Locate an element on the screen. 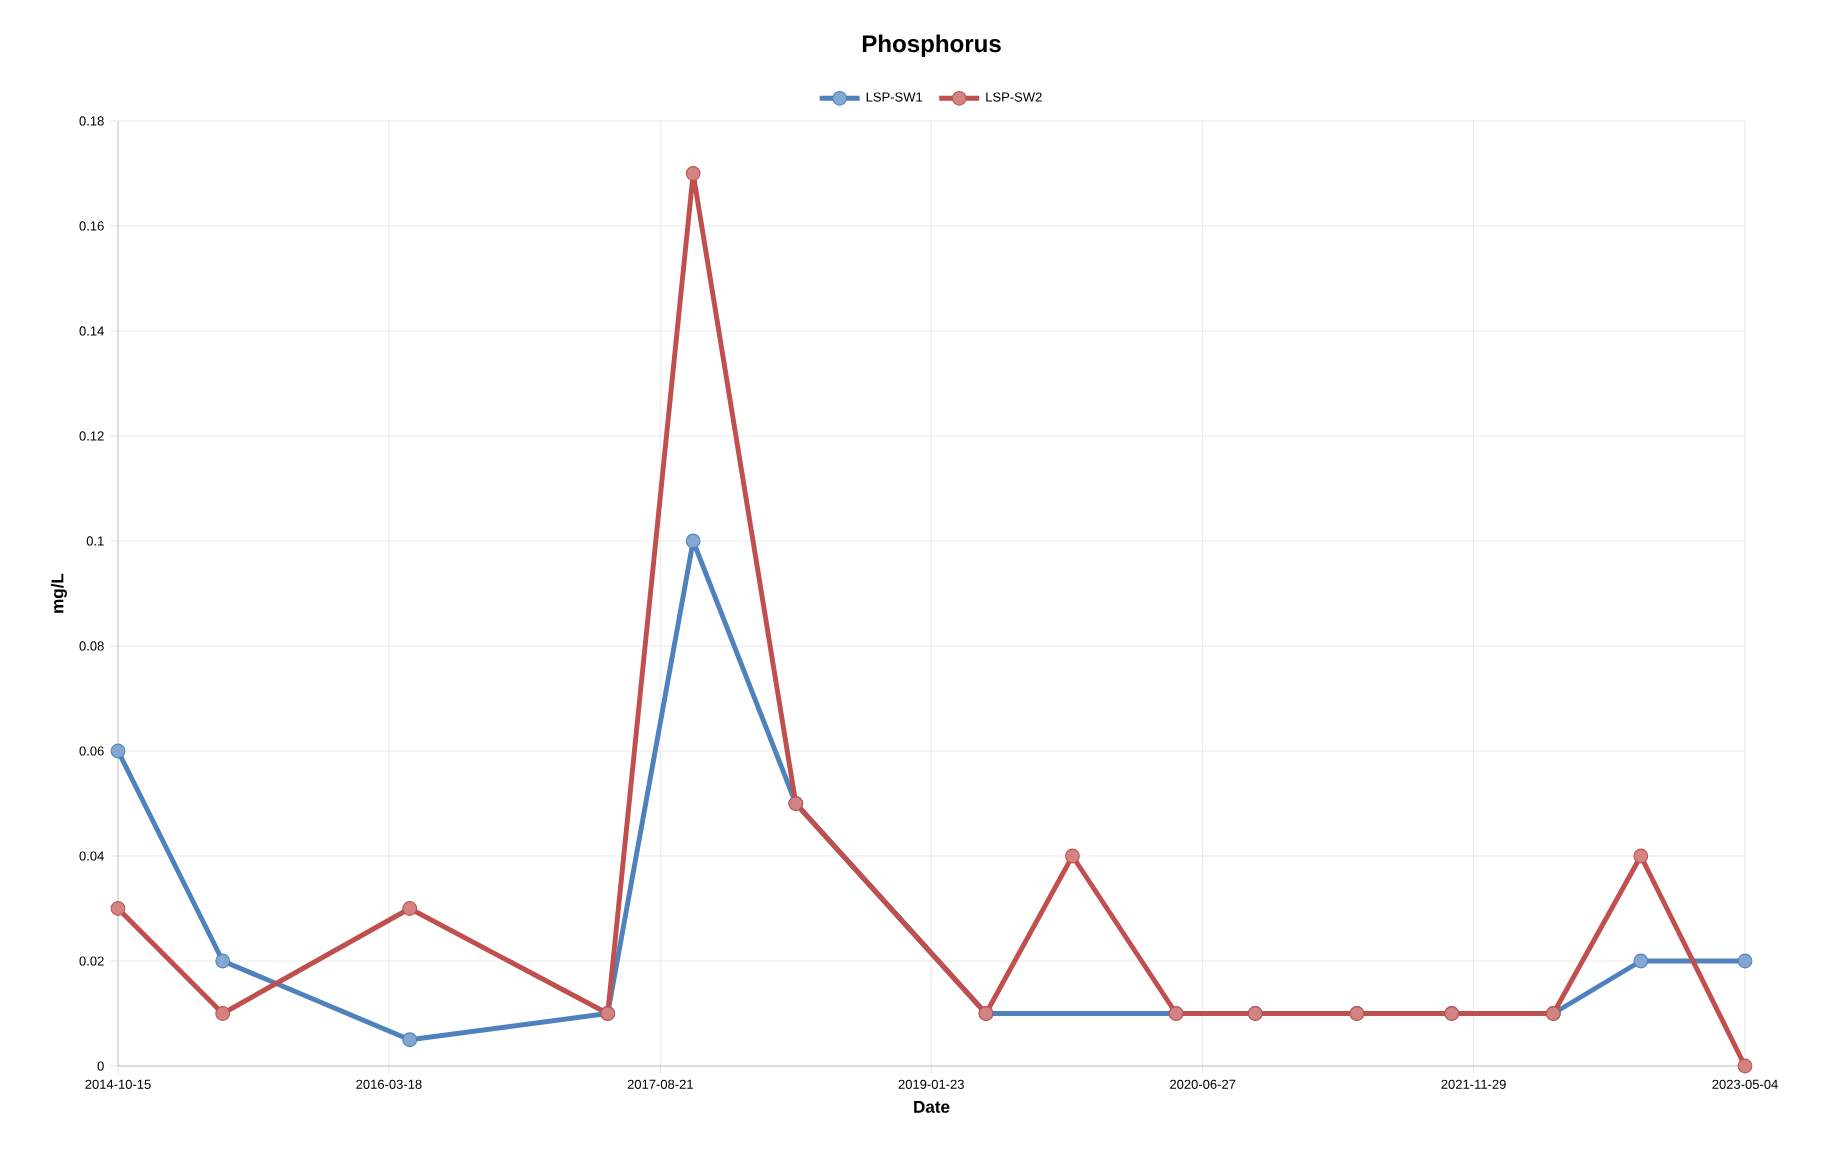  chart-title: Phosphorus is located at coordinates (931, 45).